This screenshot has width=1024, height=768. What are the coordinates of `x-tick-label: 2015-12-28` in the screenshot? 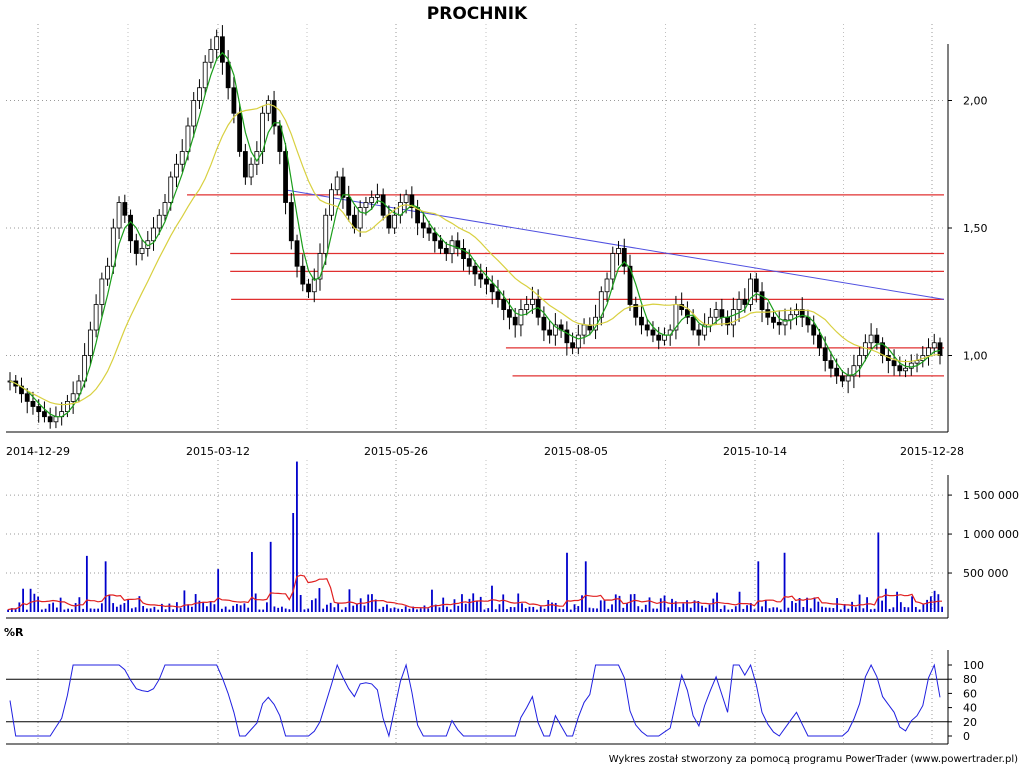 It's located at (932, 451).